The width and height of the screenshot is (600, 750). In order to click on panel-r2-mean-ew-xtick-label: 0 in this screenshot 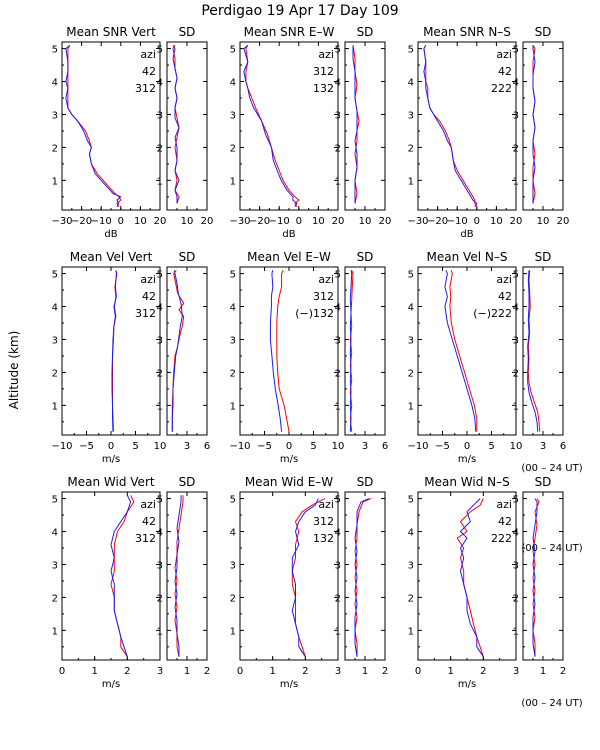, I will do `click(240, 671)`.